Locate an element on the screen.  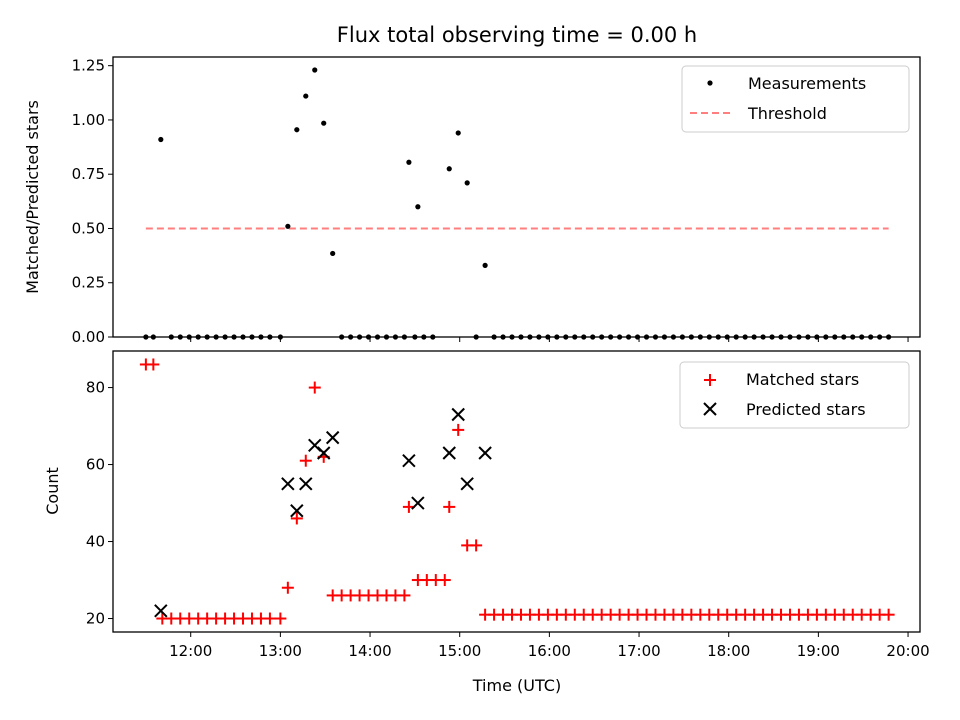
top-legend: Measurements Threshold is located at coordinates (795, 99).